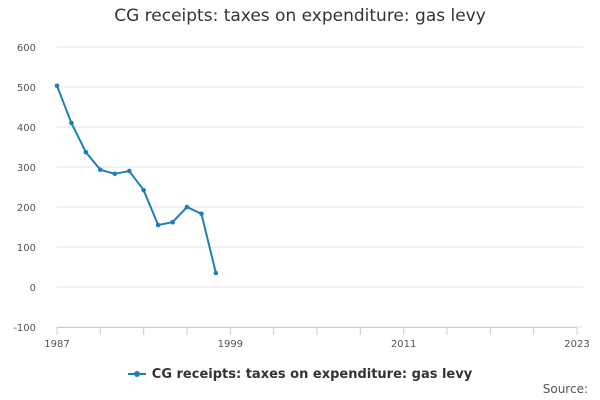 Image resolution: width=600 pixels, height=400 pixels. What do you see at coordinates (33, 288) in the screenshot?
I see `y-tick-label: 0` at bounding box center [33, 288].